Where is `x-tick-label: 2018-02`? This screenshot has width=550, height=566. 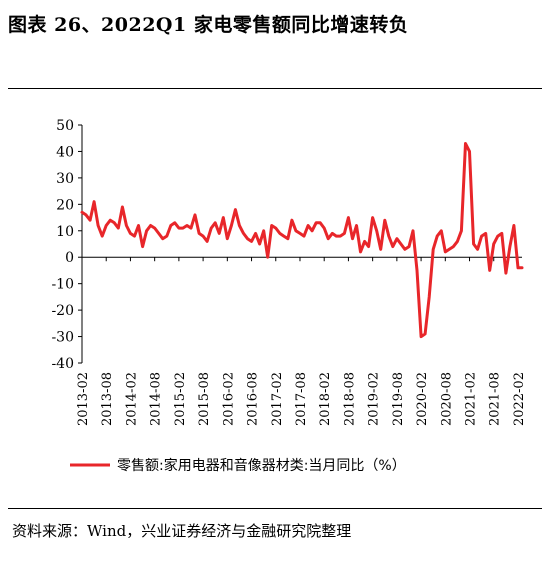
x-tick-label: 2018-02 is located at coordinates (325, 399).